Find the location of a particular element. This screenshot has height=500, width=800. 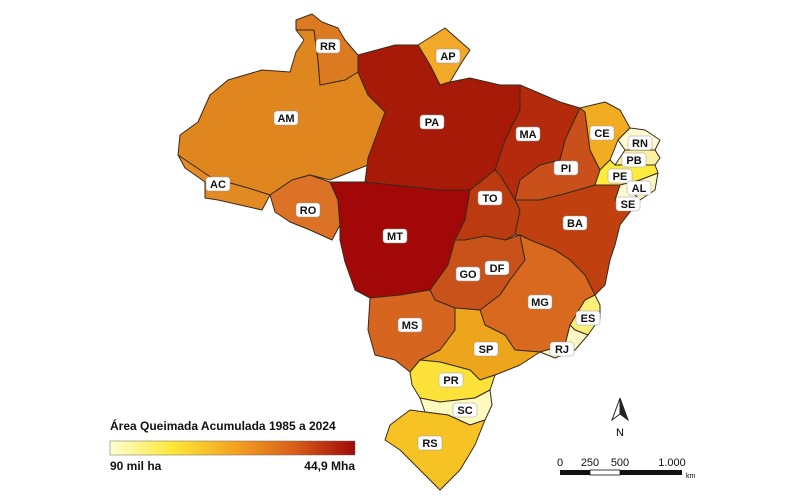

state-label: GO is located at coordinates (468, 275).